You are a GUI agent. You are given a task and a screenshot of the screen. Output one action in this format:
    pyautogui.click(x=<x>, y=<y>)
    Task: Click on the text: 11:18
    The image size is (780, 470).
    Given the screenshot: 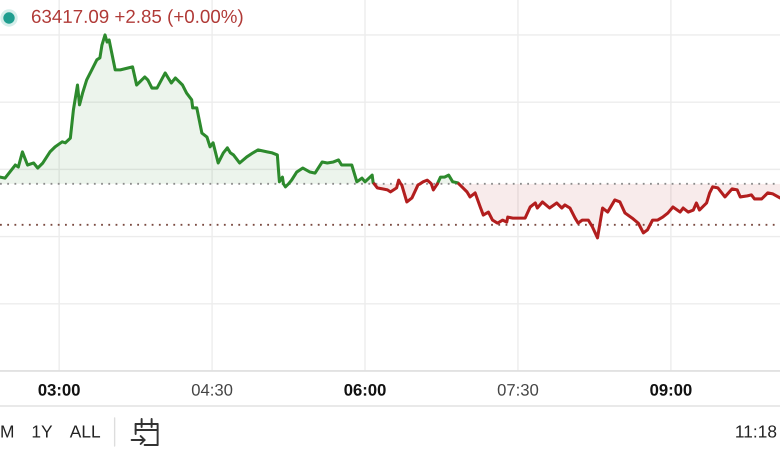 What is the action you would take?
    pyautogui.click(x=756, y=431)
    